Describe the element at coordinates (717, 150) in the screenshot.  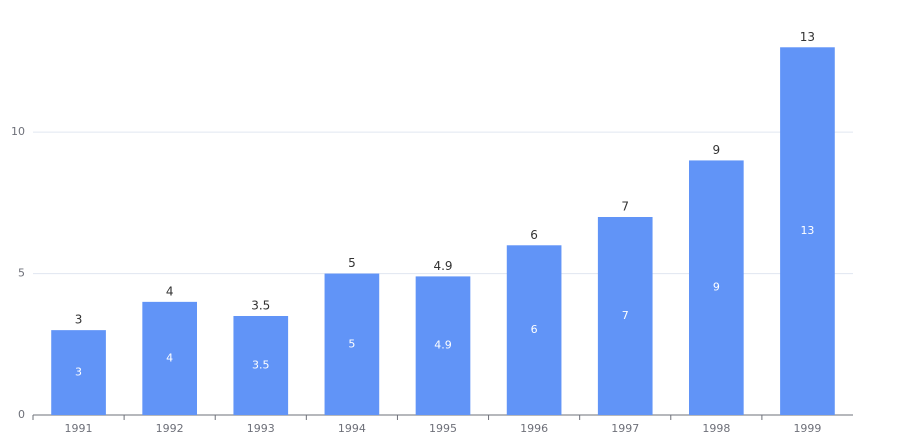
I see `value-label: 9` at that location.